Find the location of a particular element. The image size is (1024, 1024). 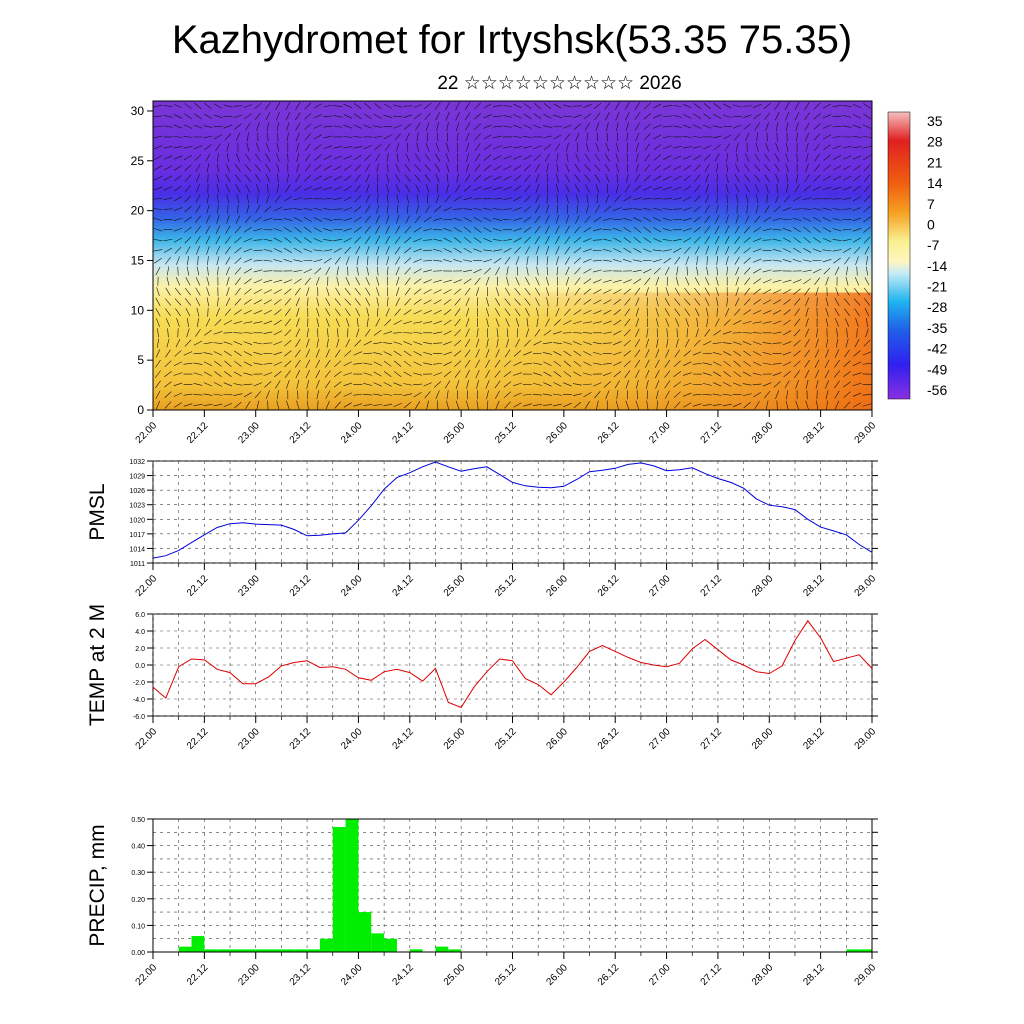

cross-section-xtick-label: 25.12 is located at coordinates (506, 433).